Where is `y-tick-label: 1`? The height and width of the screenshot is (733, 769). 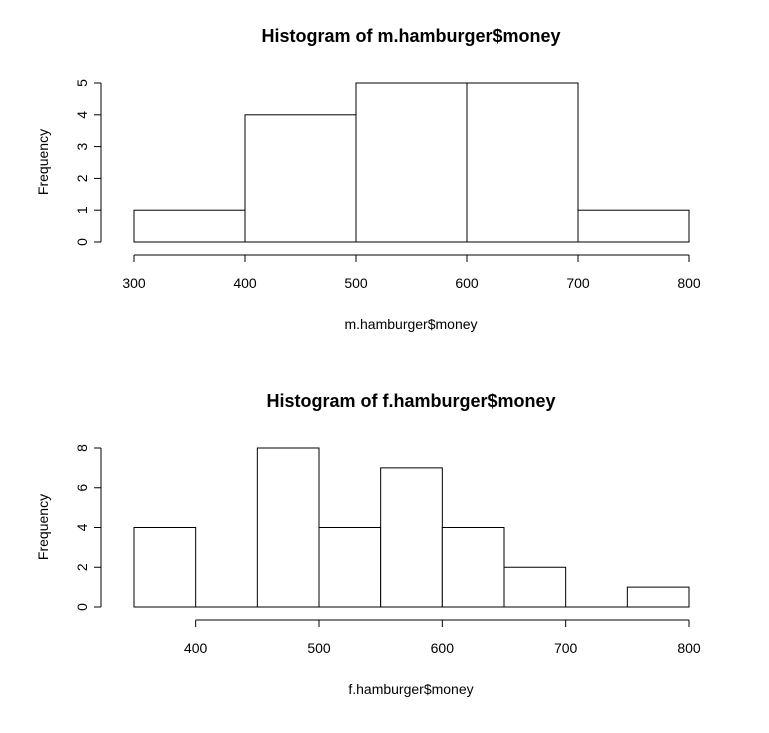 y-tick-label: 1 is located at coordinates (82, 210).